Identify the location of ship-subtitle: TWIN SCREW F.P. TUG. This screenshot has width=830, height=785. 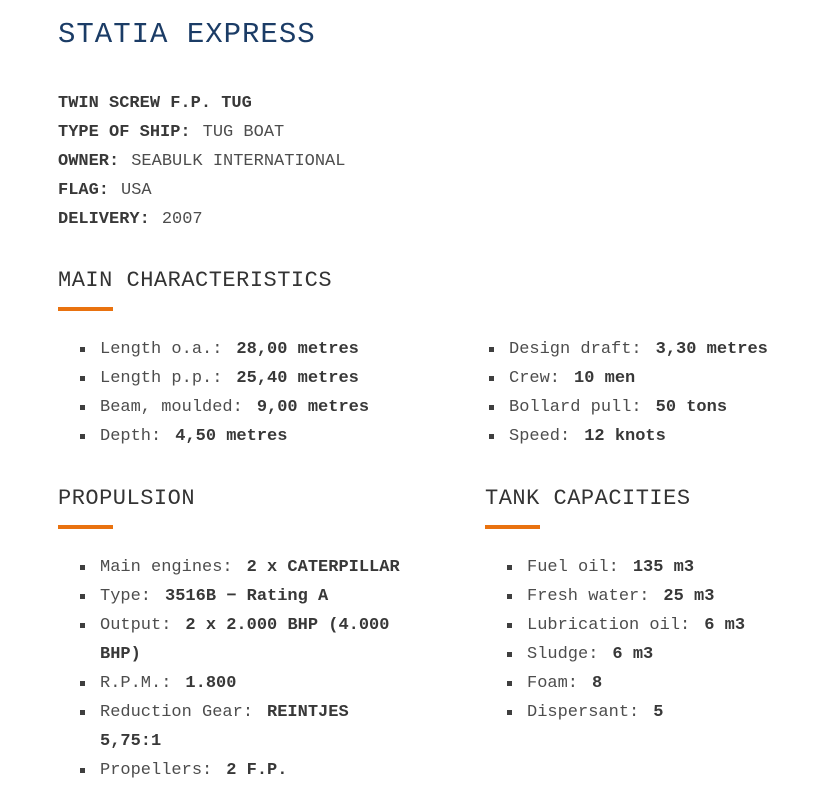
(434, 103).